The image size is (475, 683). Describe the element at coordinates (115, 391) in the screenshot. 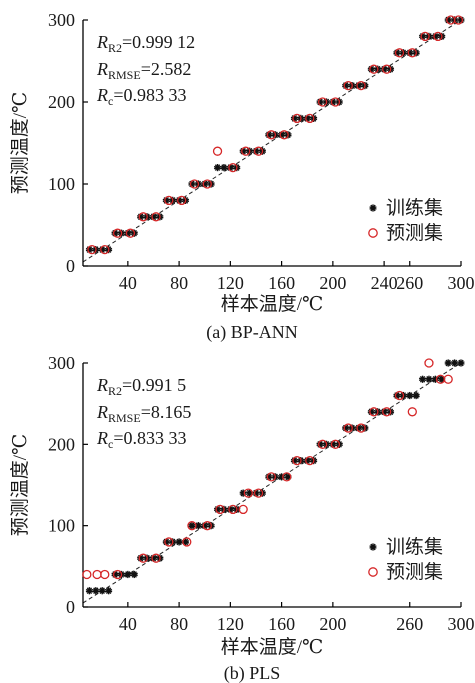

I see `stat-subscript: R2` at that location.